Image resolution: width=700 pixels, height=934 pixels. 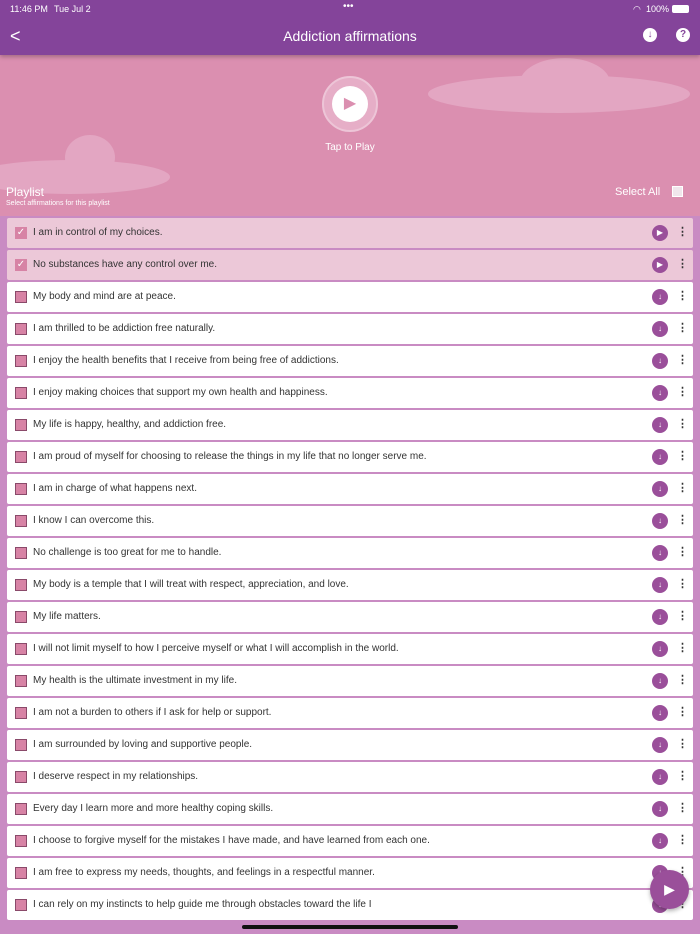 I want to click on affirmation-row: I know I can overcome this. ↓ ⋮, so click(x=350, y=521).